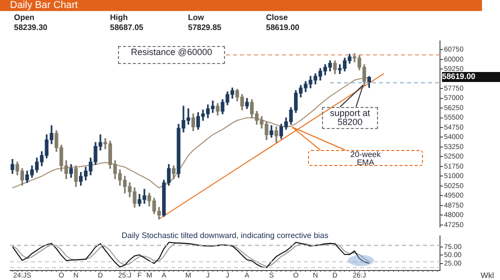 Image resolution: width=500 pixels, height=280 pixels. What do you see at coordinates (241, 5) in the screenshot?
I see `chart-title: Daily Bar Chart` at bounding box center [241, 5].